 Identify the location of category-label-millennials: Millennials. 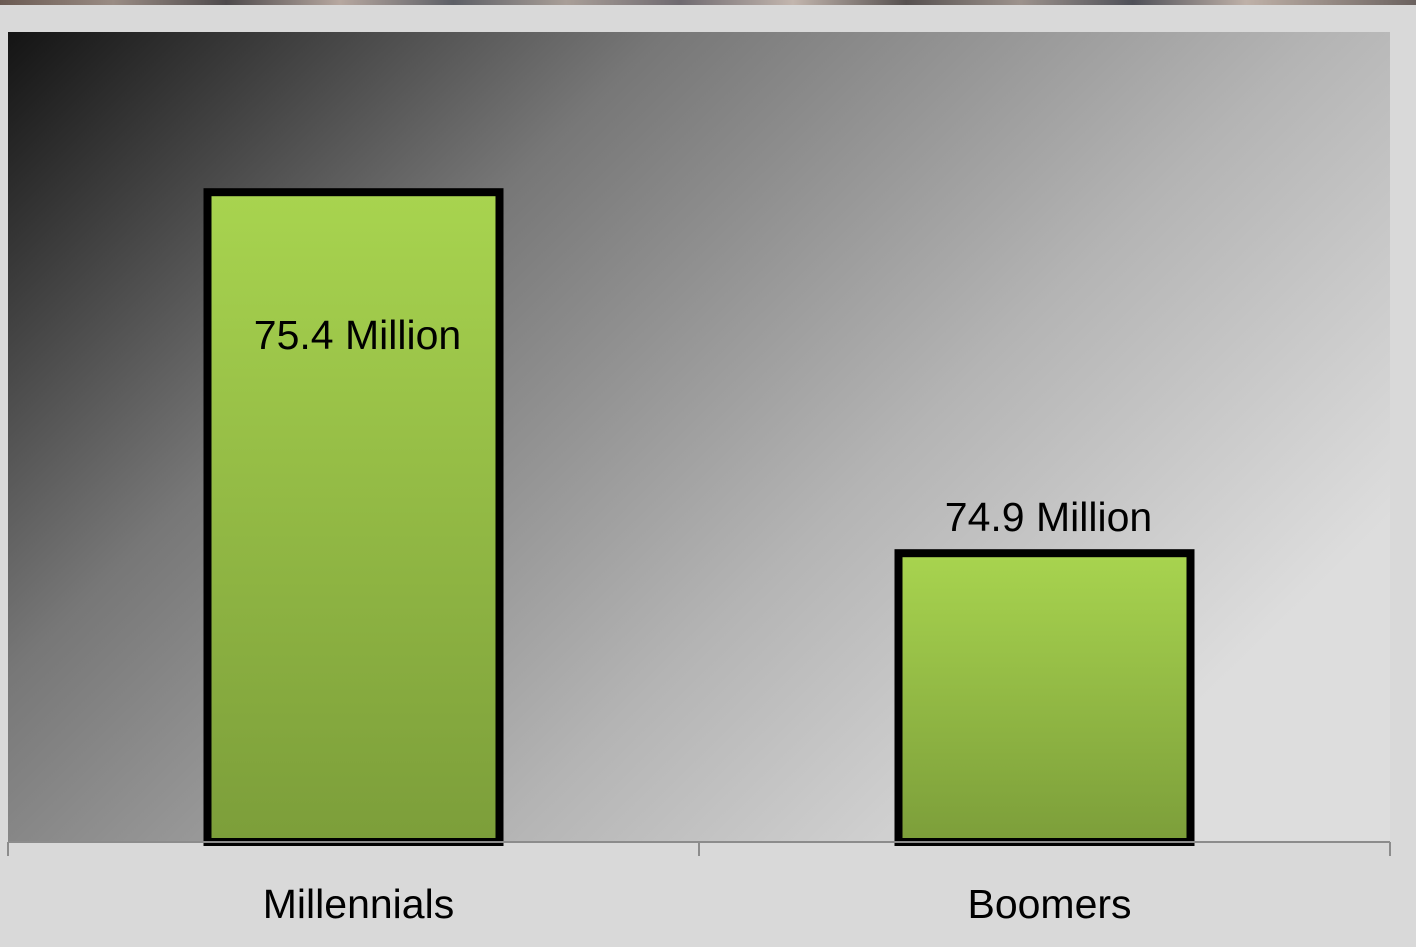
(358, 904).